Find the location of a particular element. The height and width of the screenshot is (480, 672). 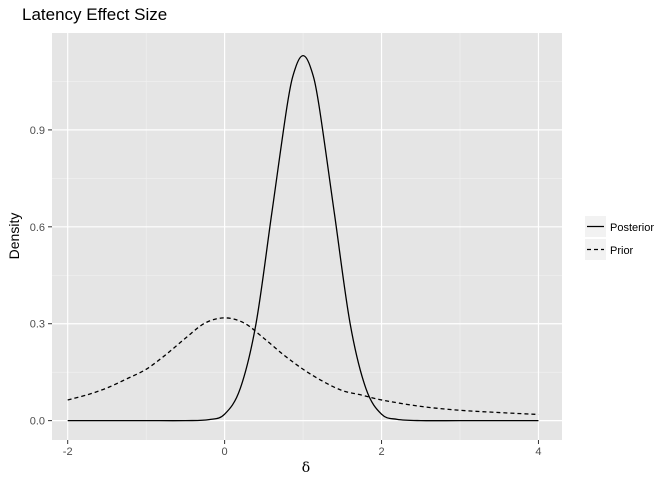

chart-title: Latency Effect Size is located at coordinates (94, 14).